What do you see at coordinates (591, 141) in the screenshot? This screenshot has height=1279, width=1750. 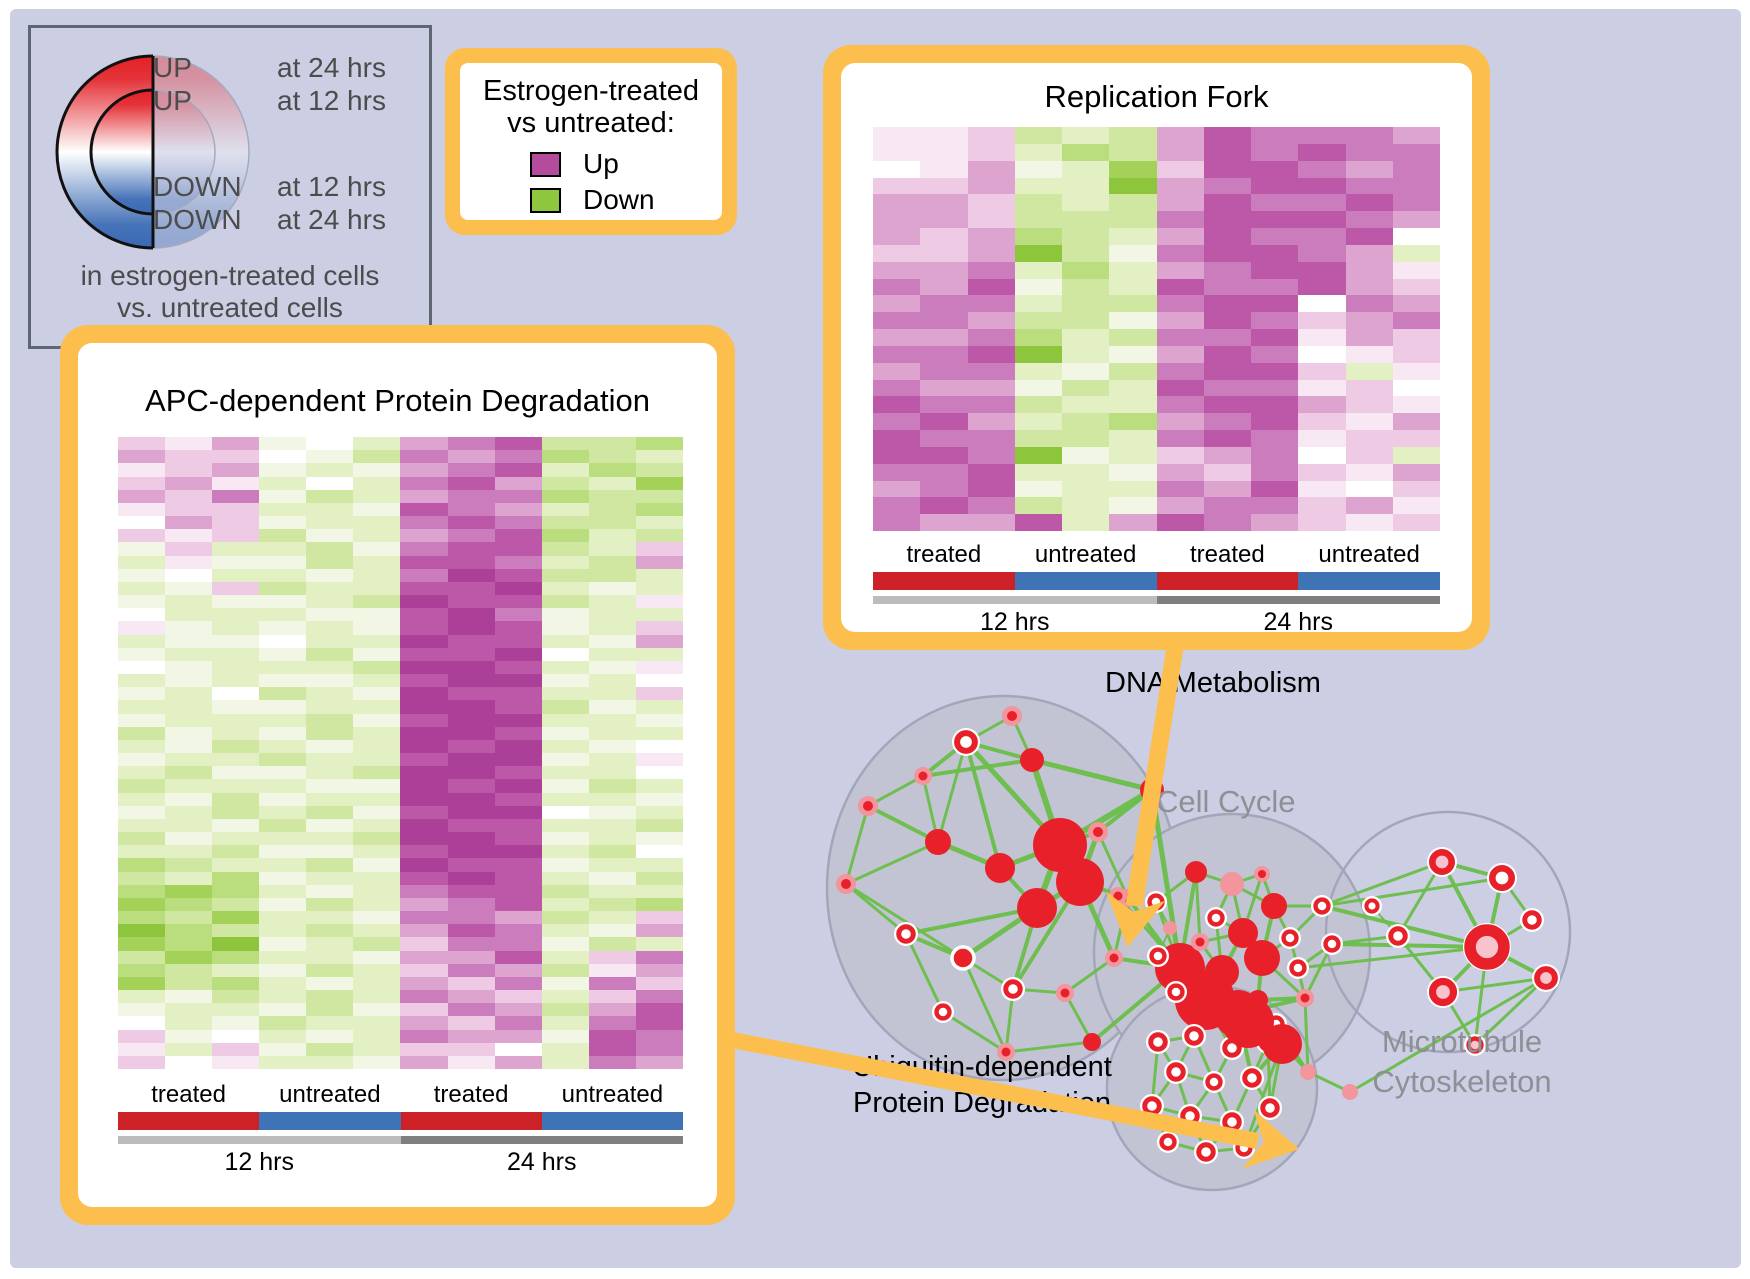 I see `color-key-inner: Estrogen-treated vs untreated: Up Down` at bounding box center [591, 141].